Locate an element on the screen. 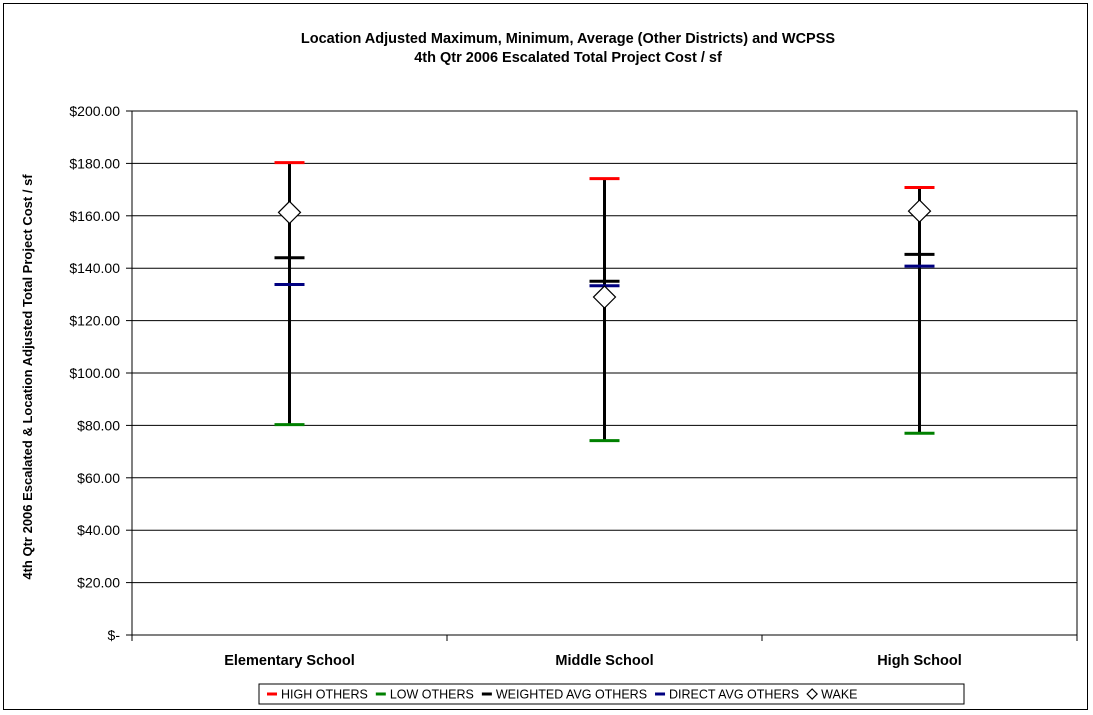 This screenshot has height=715, width=1093. y-tick-label: $180.00 is located at coordinates (94, 163).